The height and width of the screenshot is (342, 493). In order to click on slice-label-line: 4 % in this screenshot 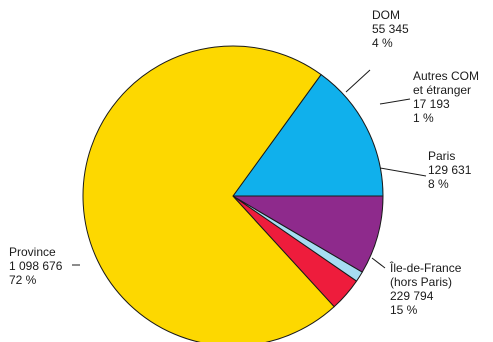, I will do `click(382, 43)`.